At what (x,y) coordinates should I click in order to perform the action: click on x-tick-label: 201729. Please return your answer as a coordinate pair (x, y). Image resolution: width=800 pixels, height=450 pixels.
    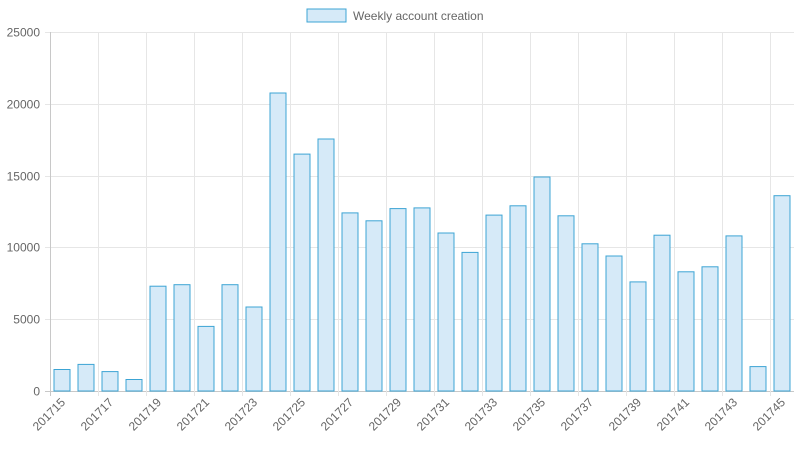
    Looking at the image, I should click on (385, 414).